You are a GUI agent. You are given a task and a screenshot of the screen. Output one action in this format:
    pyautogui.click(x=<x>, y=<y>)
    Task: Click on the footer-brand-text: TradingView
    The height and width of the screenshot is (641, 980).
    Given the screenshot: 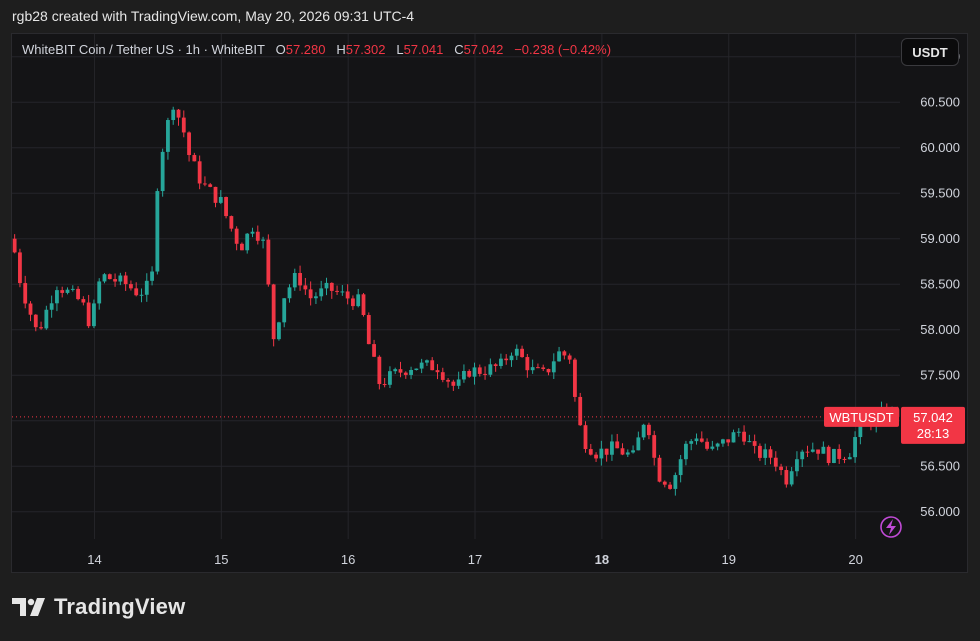 What is the action you would take?
    pyautogui.click(x=120, y=606)
    